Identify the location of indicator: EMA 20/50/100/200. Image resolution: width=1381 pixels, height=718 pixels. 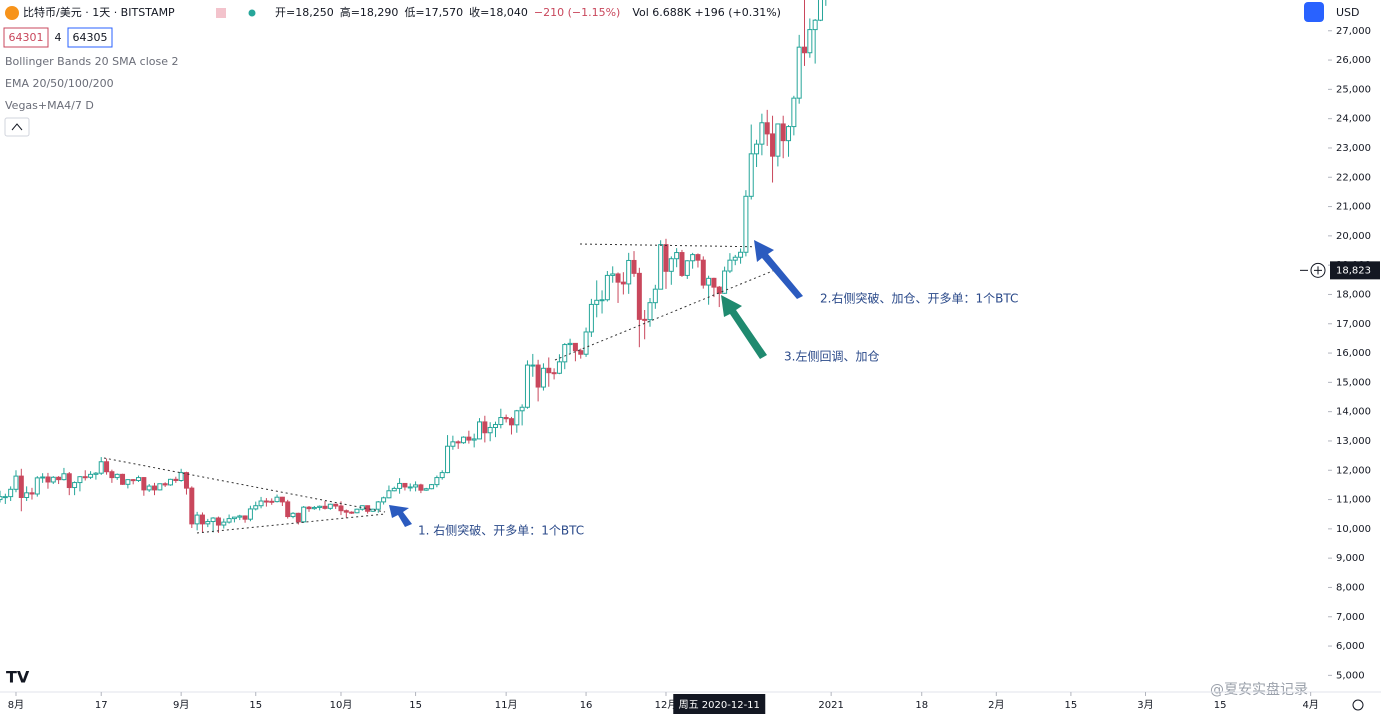
(59, 83).